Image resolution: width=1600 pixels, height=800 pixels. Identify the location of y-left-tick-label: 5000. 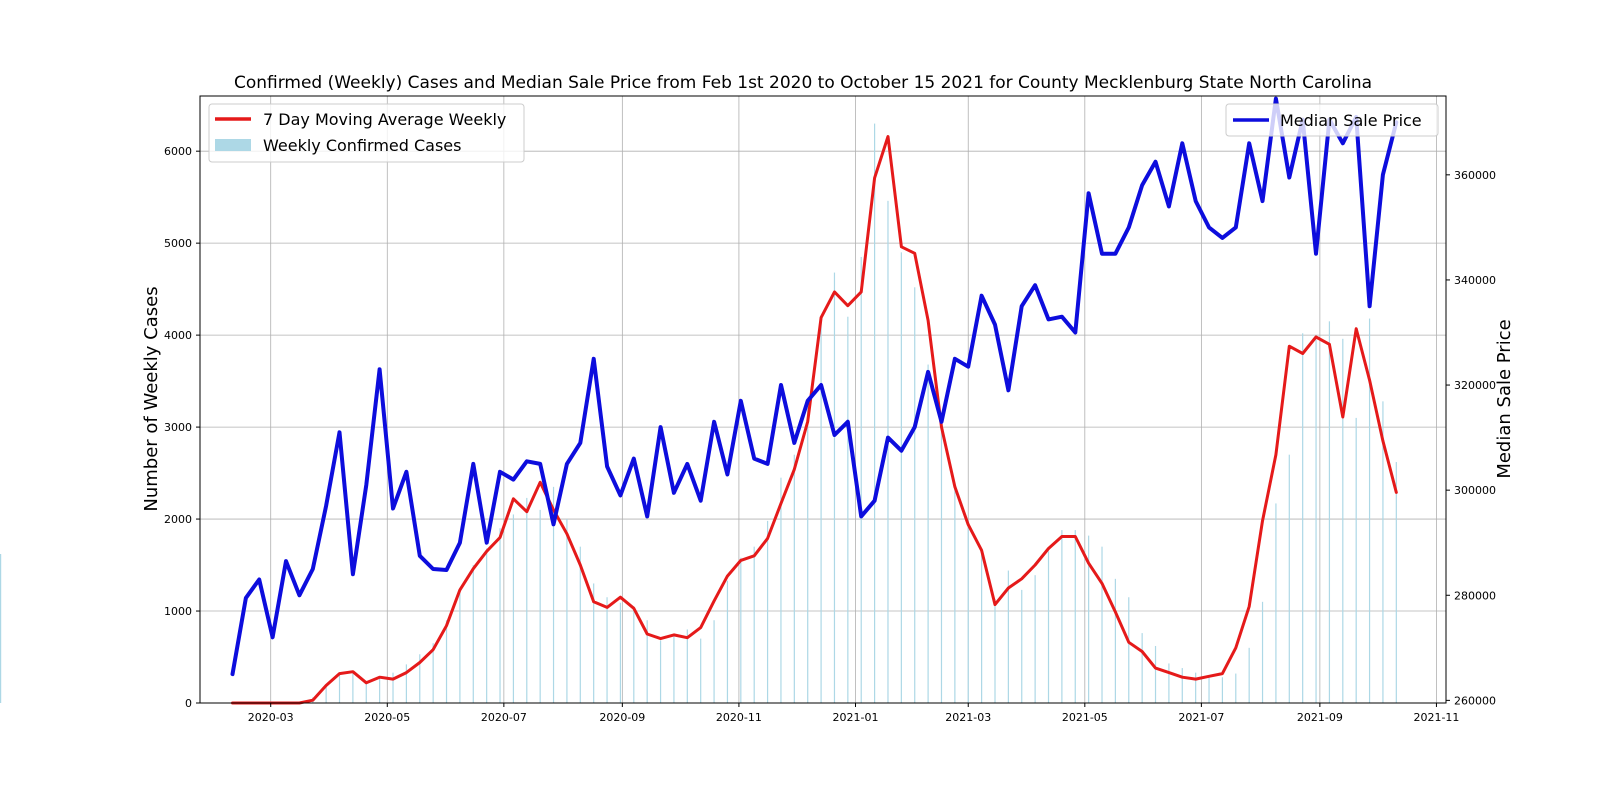
(178, 243).